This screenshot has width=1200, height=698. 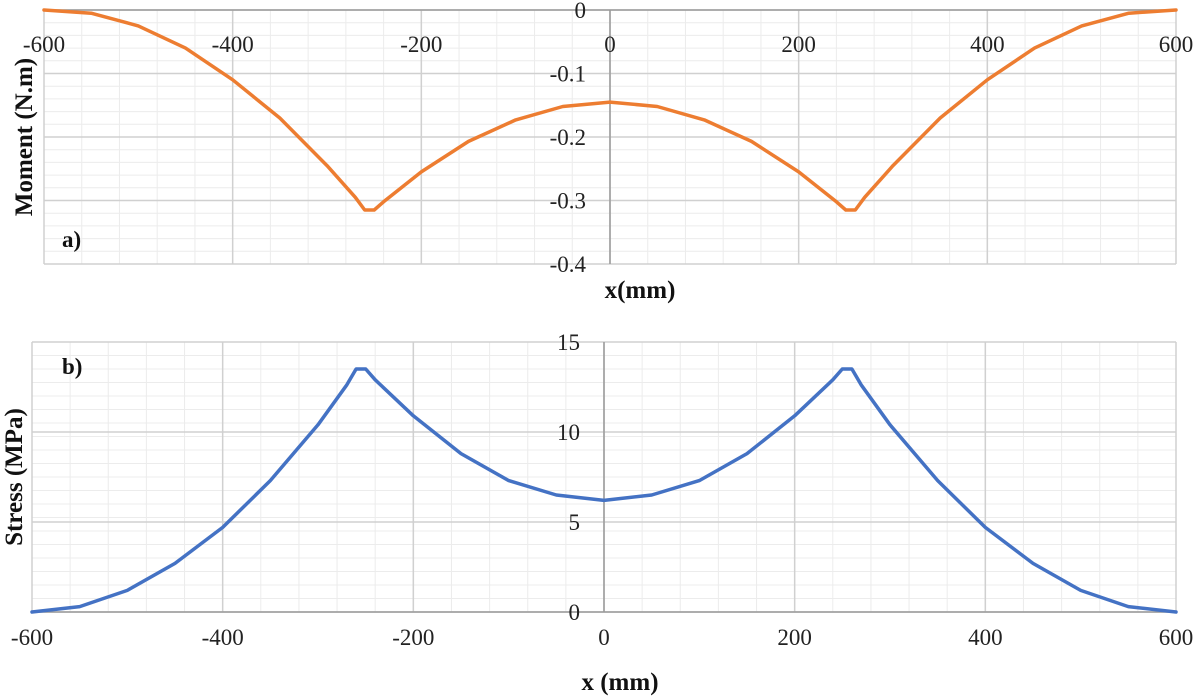 I want to click on y-tick-label: 5, so click(x=575, y=522).